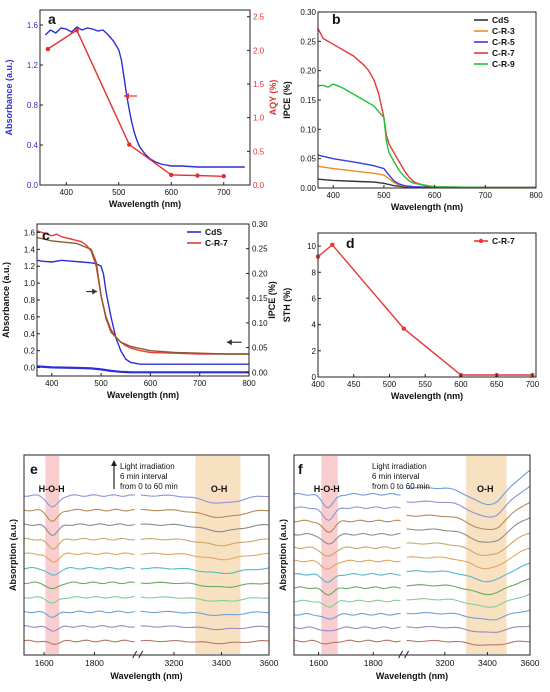 Image resolution: width=550 pixels, height=692 pixels. Describe the element at coordinates (260, 224) in the screenshot. I see `y2-tick-label: 0.30` at that location.